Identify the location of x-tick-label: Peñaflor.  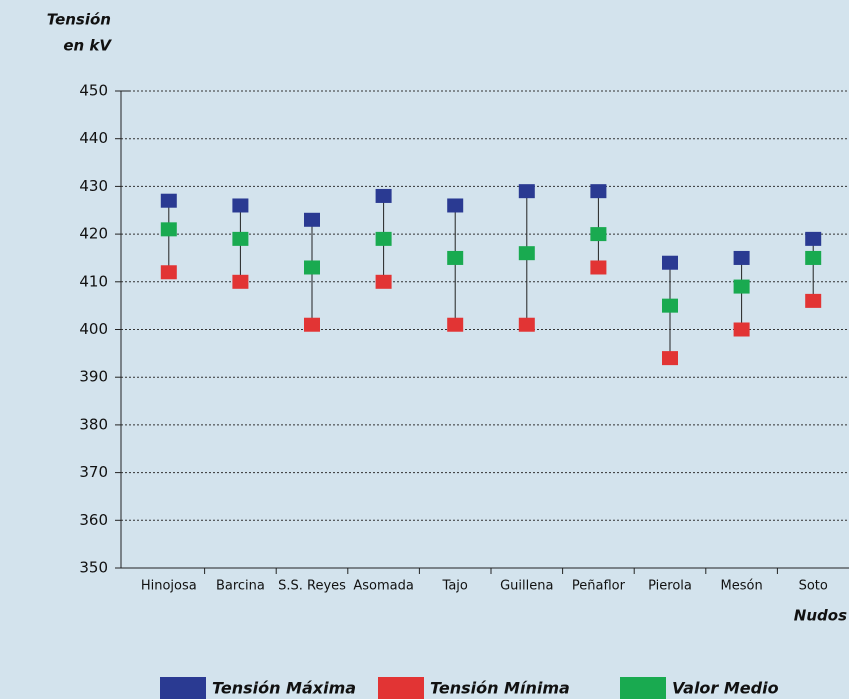
(599, 586).